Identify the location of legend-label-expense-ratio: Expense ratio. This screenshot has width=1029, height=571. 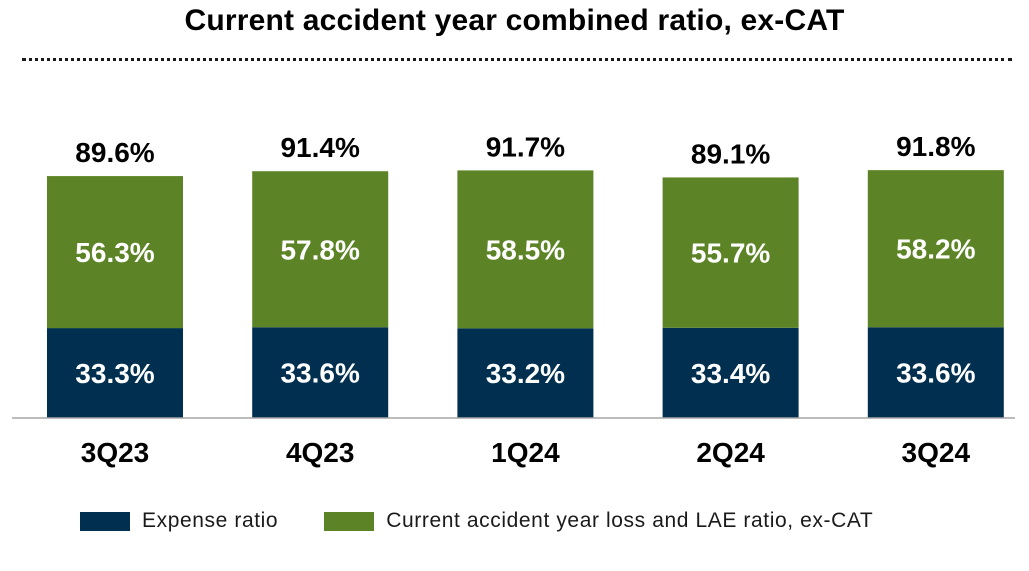
(210, 520).